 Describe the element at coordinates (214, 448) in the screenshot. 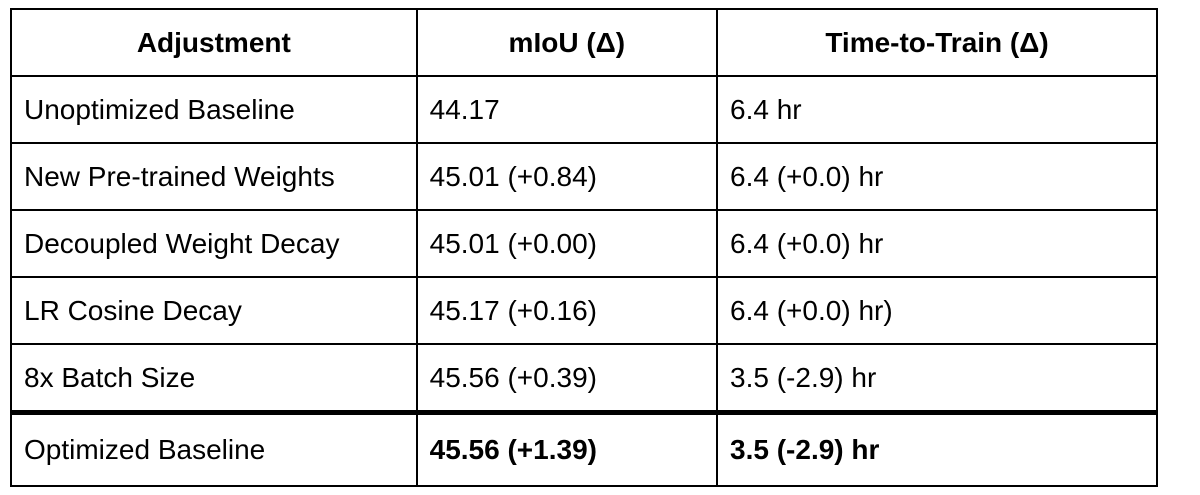

I see `table-cell: Optimized Baseline` at that location.